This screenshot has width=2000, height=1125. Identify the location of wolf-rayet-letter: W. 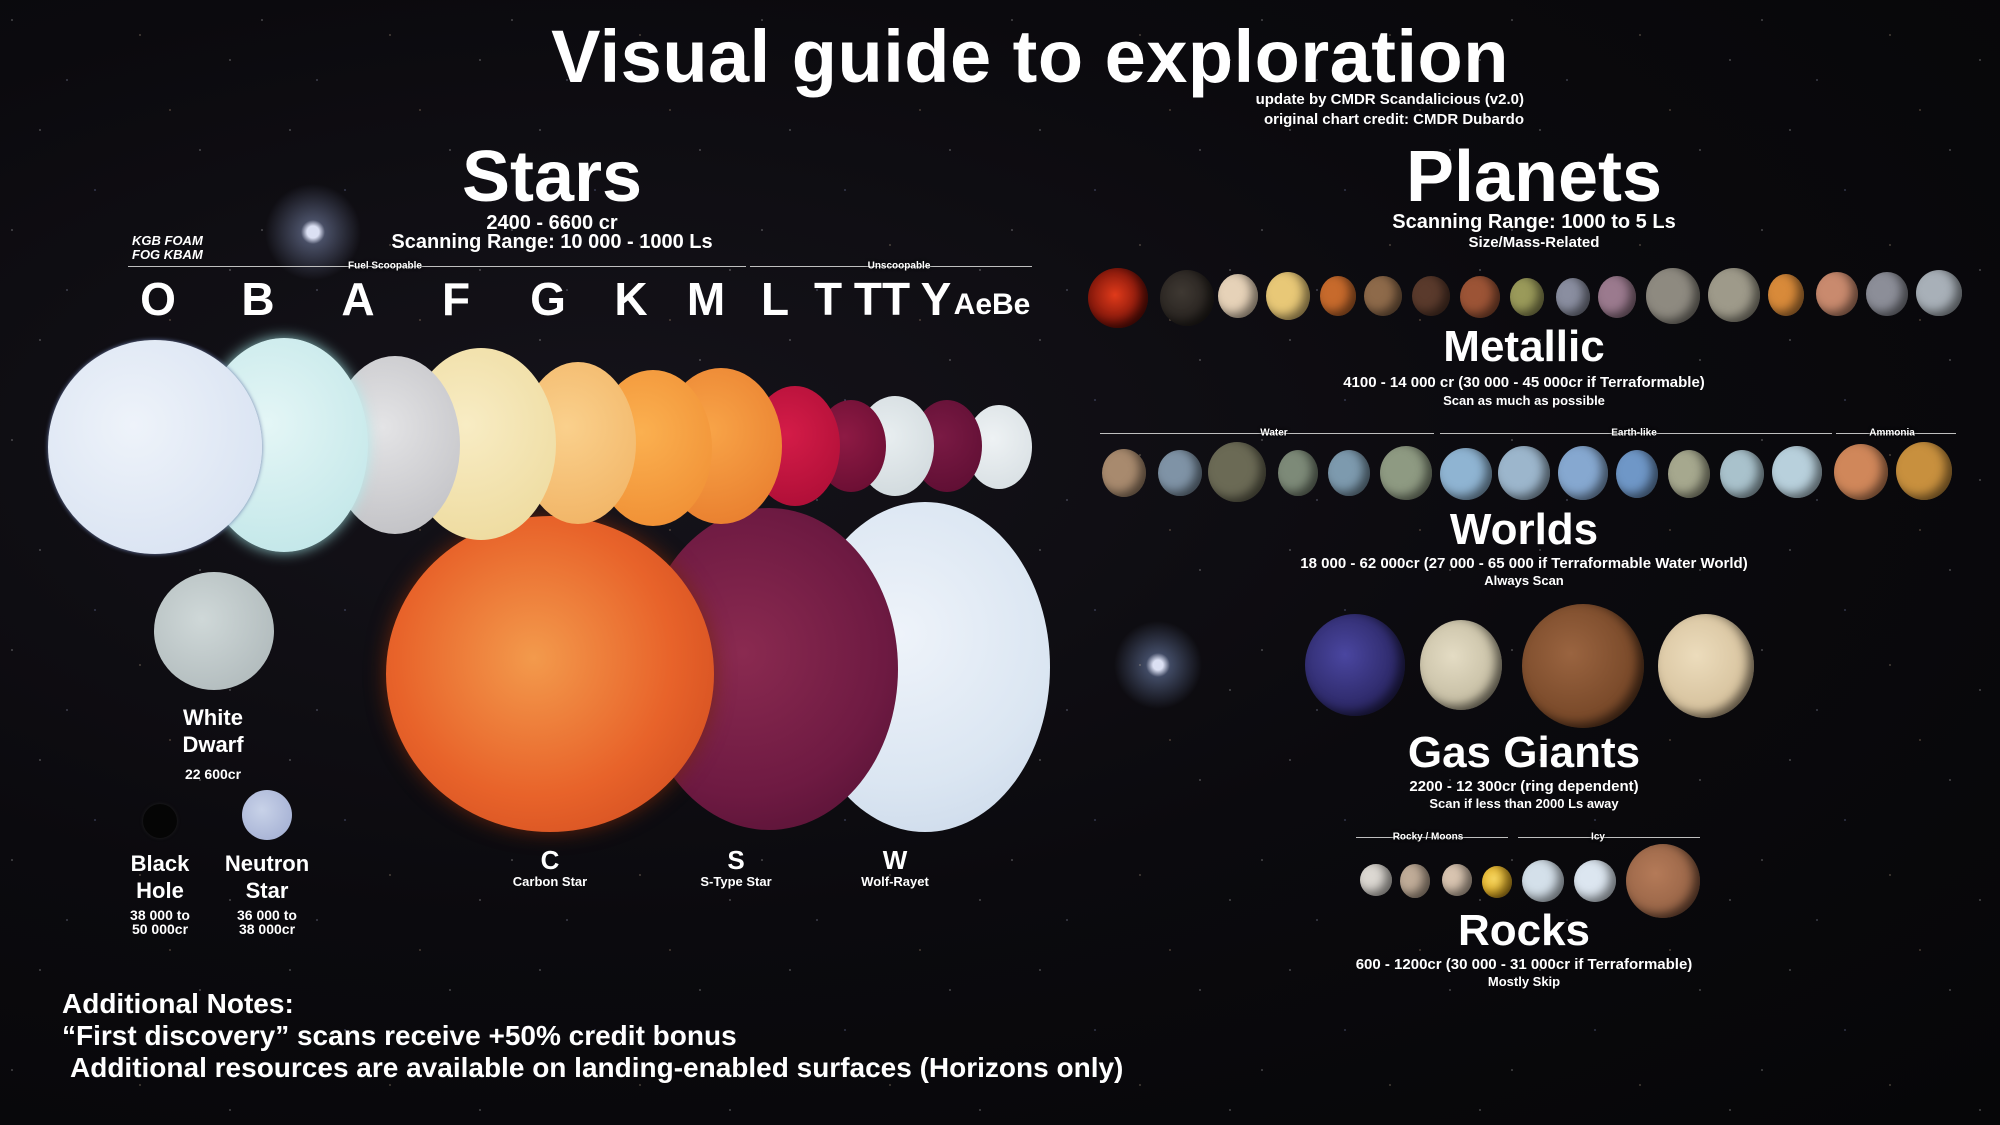
(895, 860).